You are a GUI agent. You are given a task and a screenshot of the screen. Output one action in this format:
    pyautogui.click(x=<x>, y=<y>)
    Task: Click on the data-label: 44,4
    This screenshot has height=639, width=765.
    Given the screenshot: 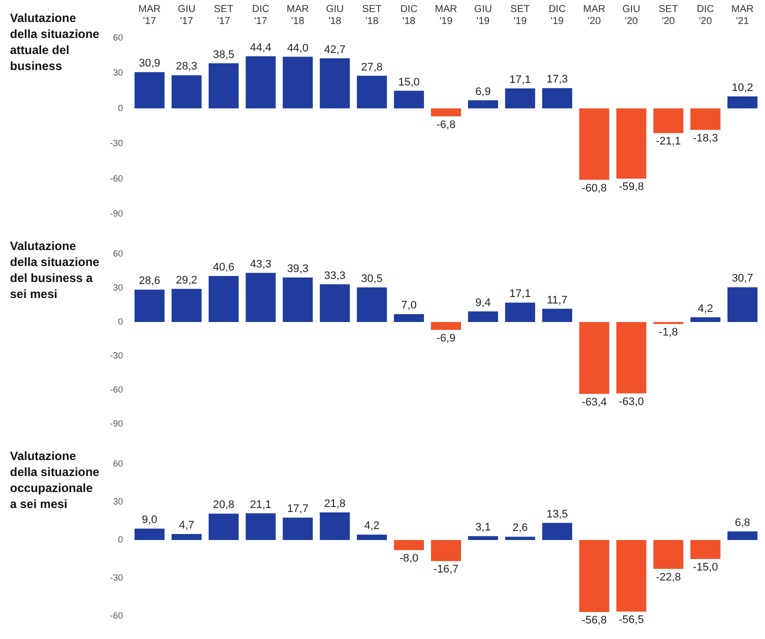 What is the action you would take?
    pyautogui.click(x=261, y=48)
    